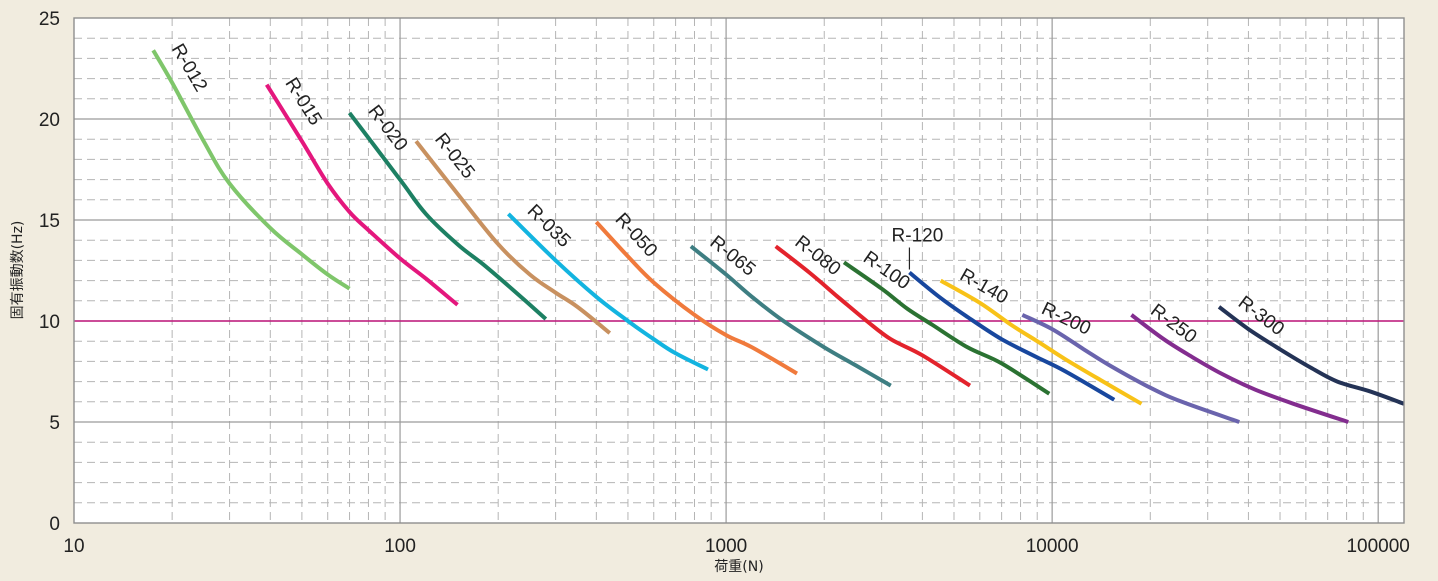  Describe the element at coordinates (73, 546) in the screenshot. I see `x-tick-label: 10` at that location.